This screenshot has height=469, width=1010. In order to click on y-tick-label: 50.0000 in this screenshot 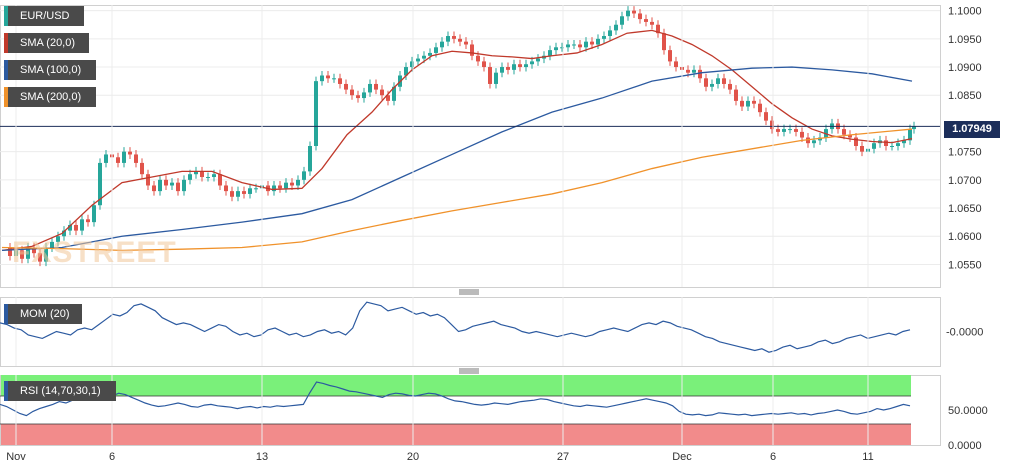, I will do `click(968, 411)`.